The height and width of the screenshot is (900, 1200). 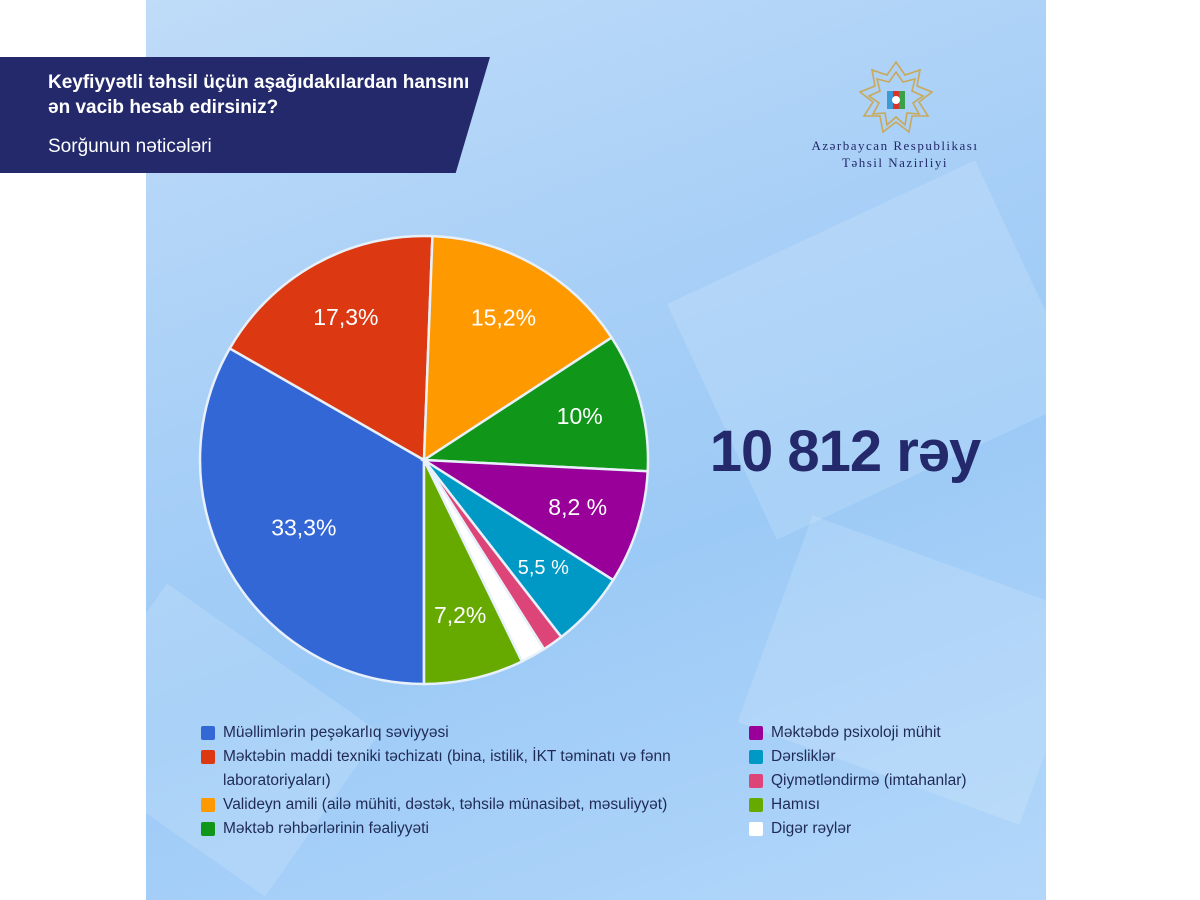 I want to click on legend-label: Məktəb rəhbərlərinin fəaliyyəti, so click(x=326, y=828).